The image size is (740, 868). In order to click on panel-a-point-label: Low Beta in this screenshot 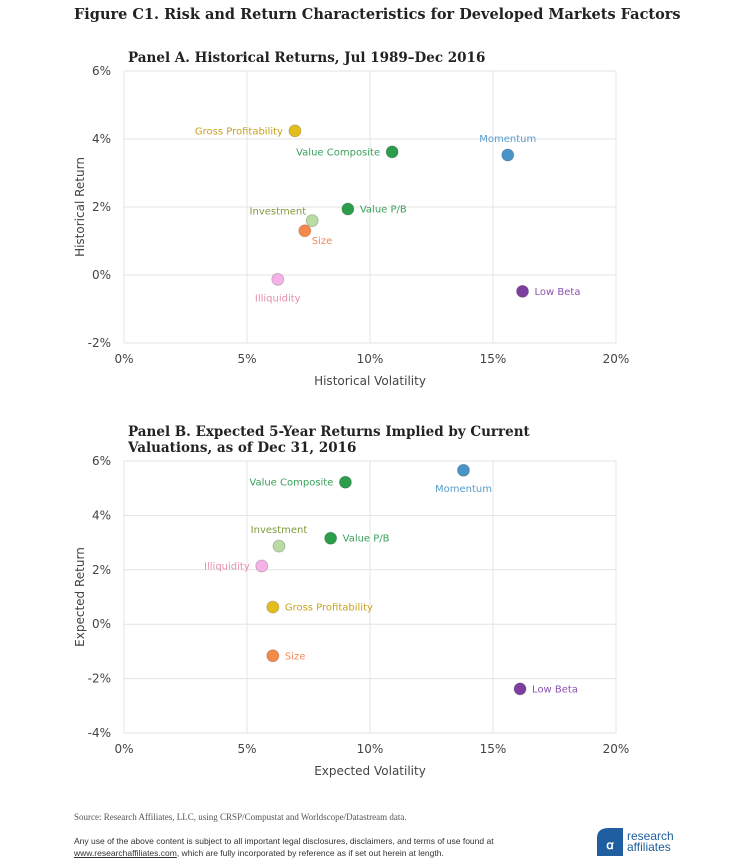, I will do `click(558, 292)`.